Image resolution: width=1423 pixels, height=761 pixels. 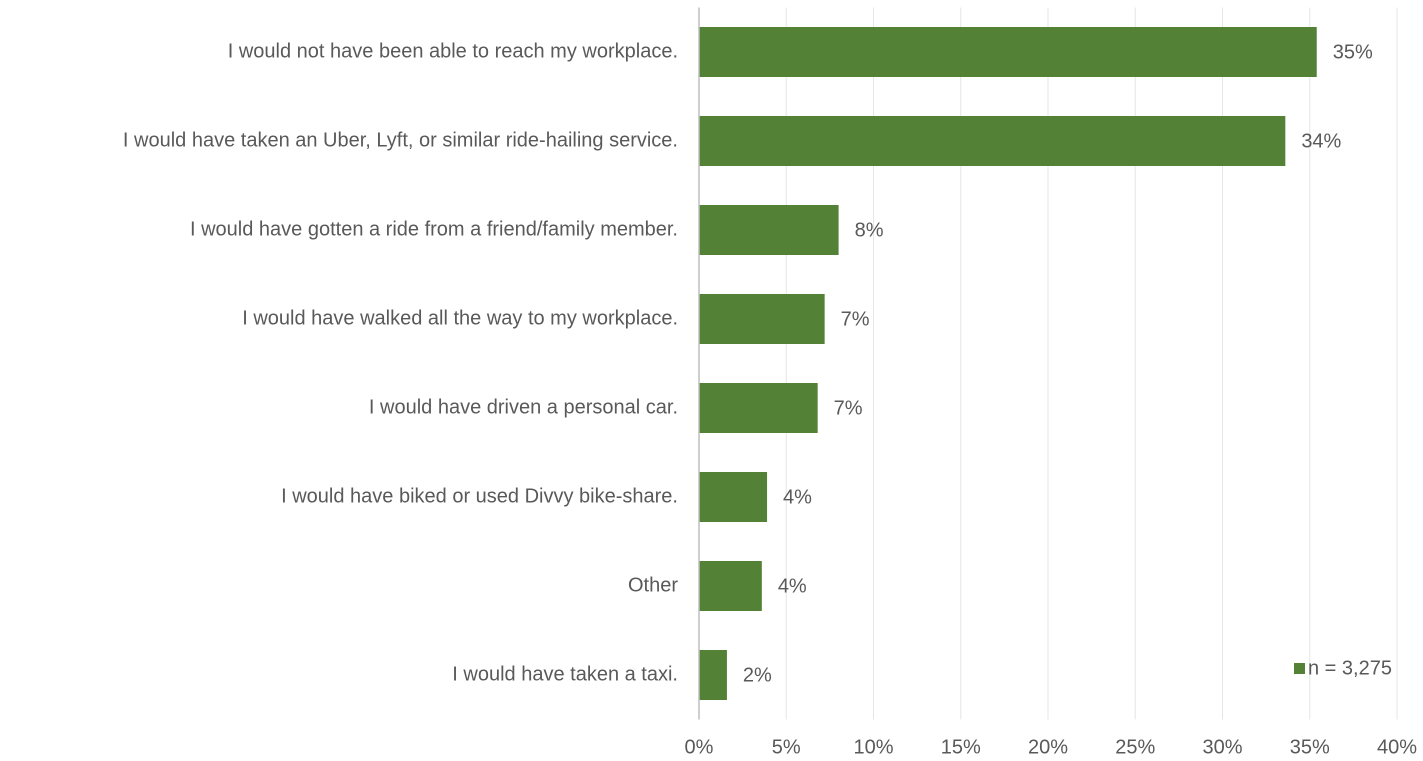 I want to click on x-tick-label: 40%, so click(x=1397, y=747).